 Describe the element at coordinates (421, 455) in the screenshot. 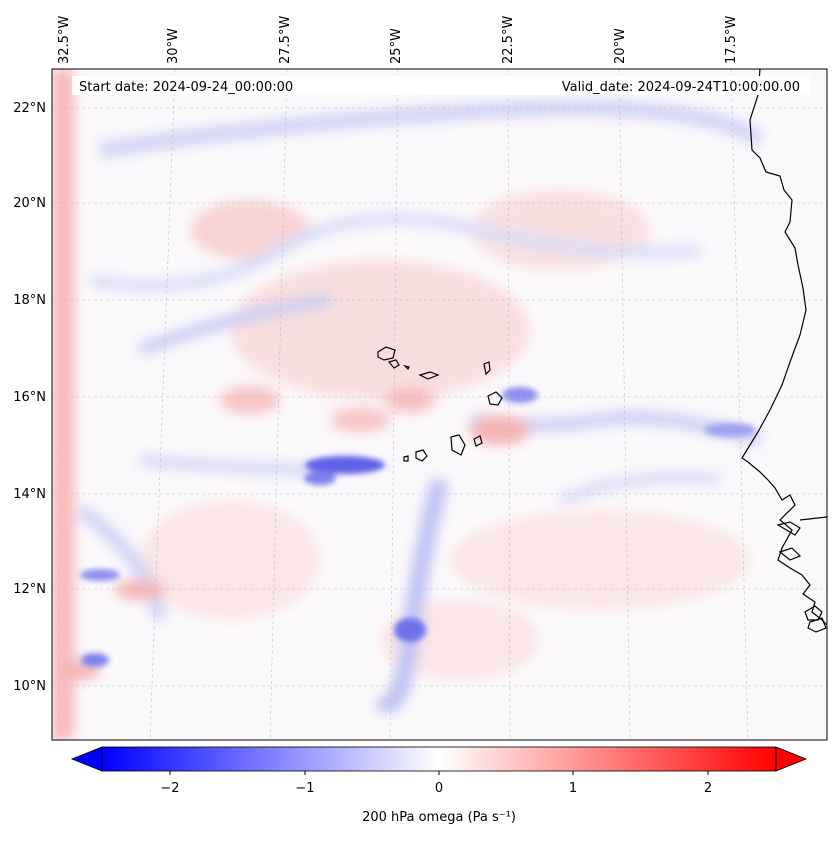

I see `island-fogo` at that location.